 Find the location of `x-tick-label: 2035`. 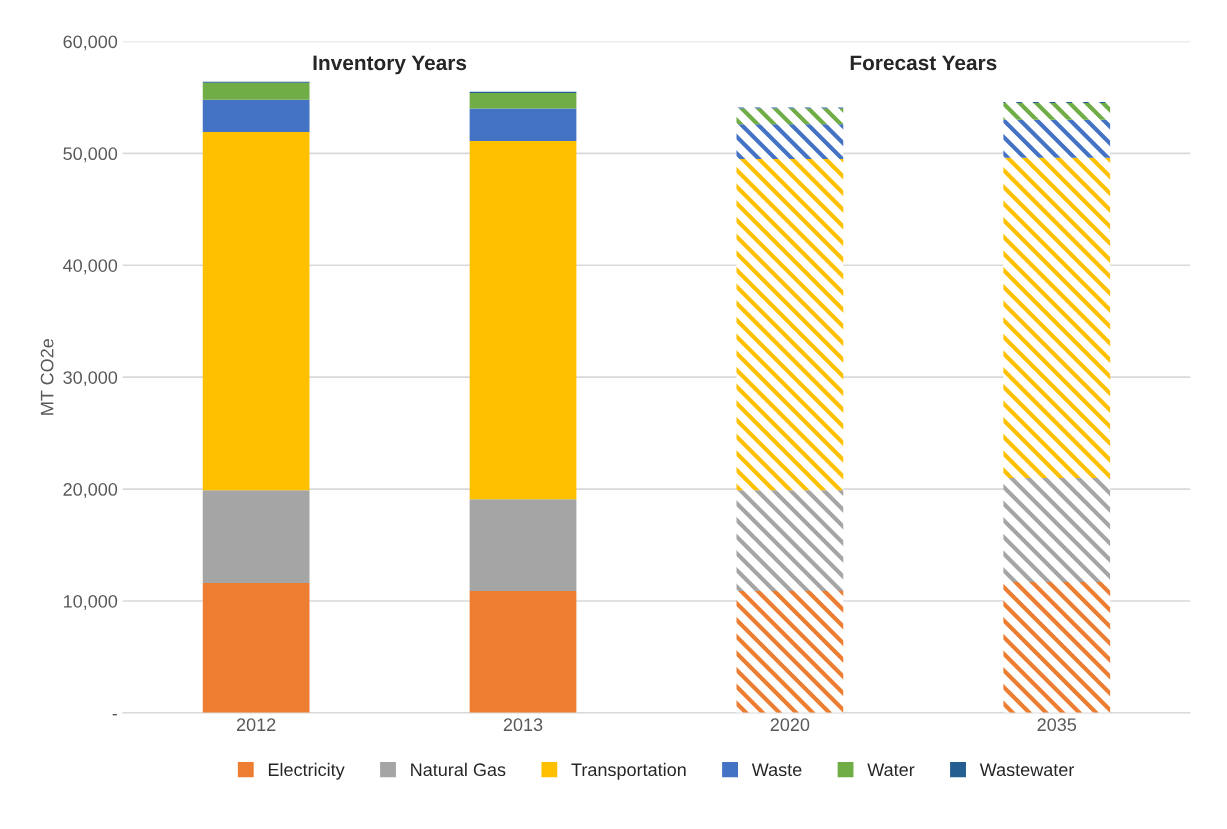

x-tick-label: 2035 is located at coordinates (1057, 725).